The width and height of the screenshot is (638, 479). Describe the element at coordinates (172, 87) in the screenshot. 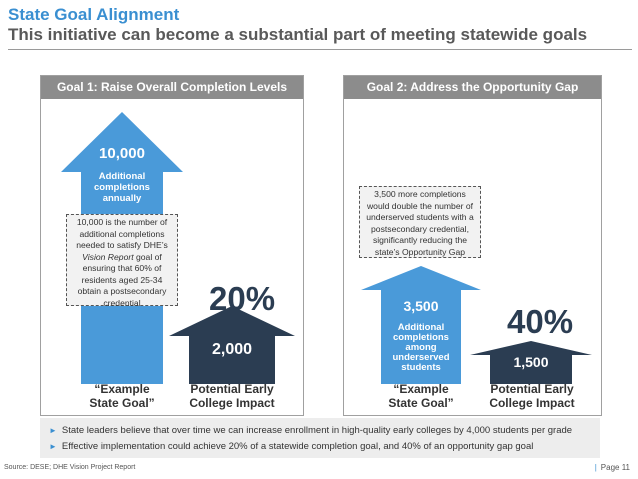

I see `goal1-header: Goal 1: Raise Overall Completion Levels` at that location.